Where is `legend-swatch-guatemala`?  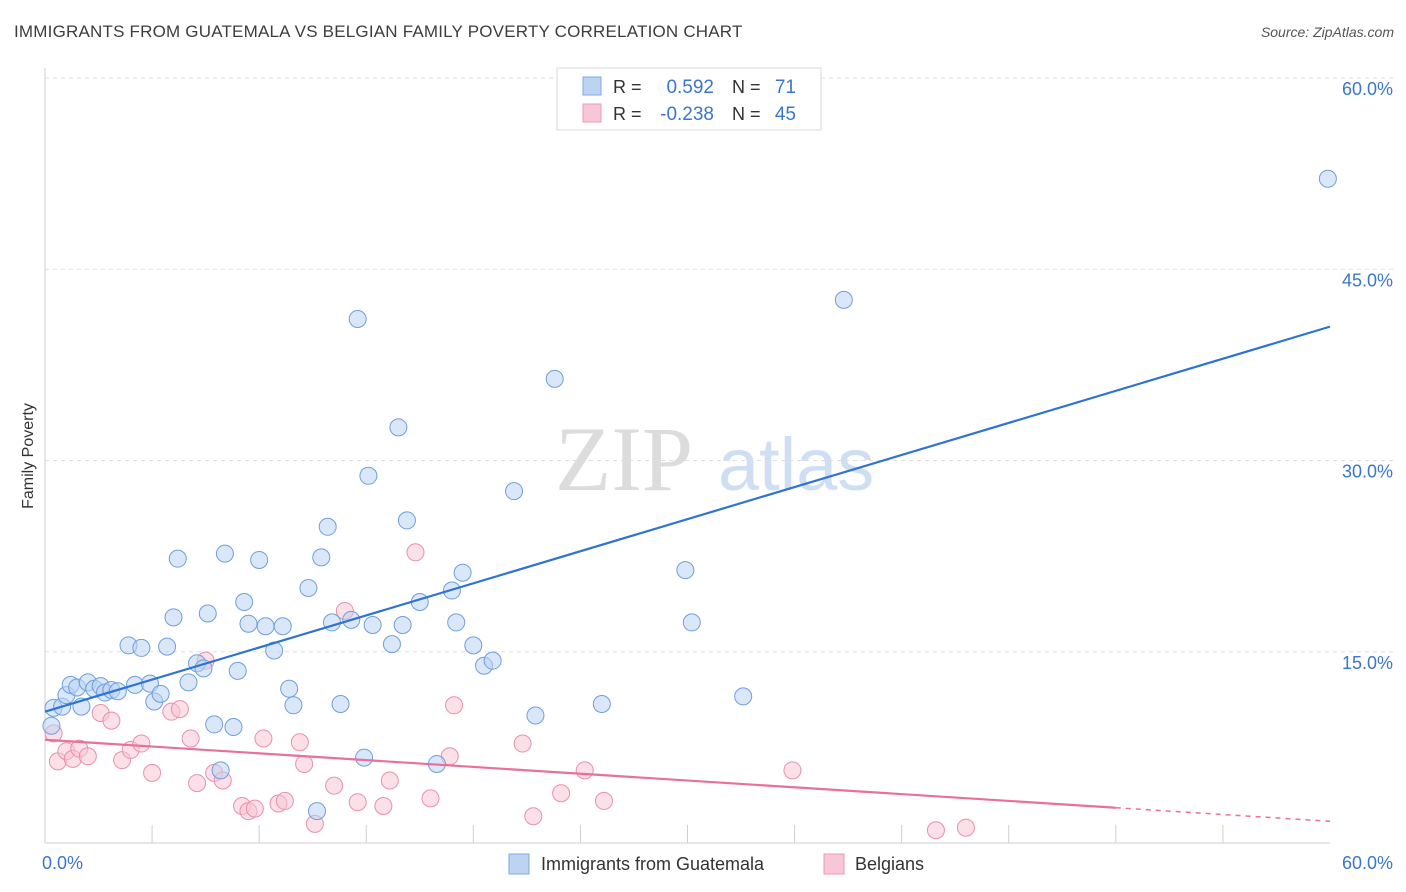
legend-swatch-guatemala is located at coordinates (519, 864).